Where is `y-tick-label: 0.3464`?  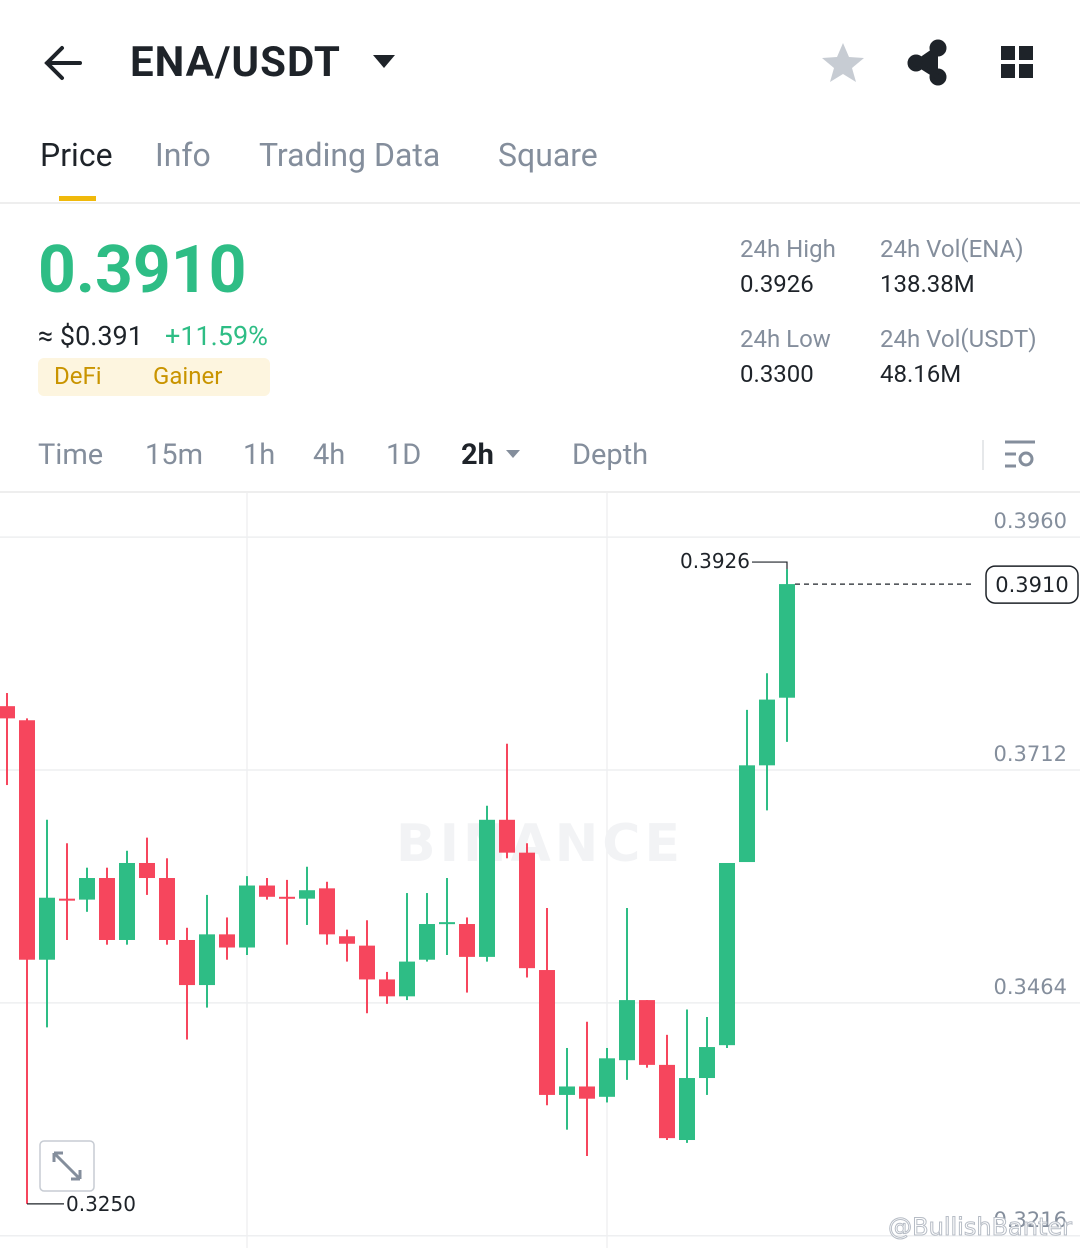 y-tick-label: 0.3464 is located at coordinates (1030, 987).